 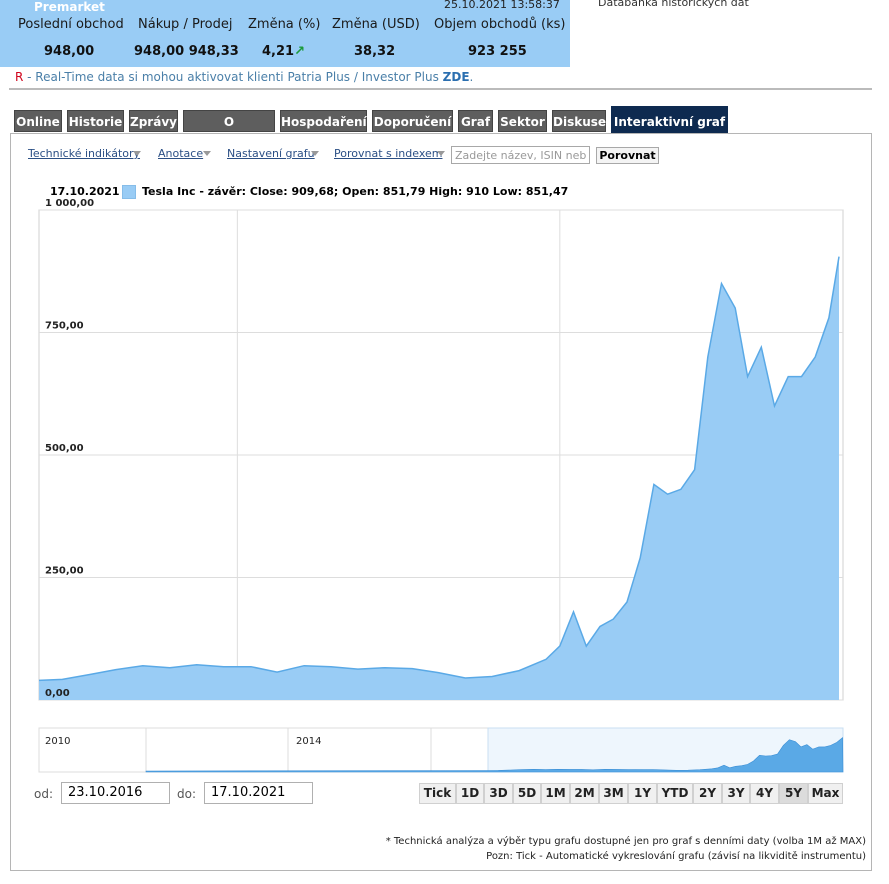 I want to click on y-axis-labels: 1 000,00 750,00 500,00 250,00 0,00, so click(x=69, y=448).